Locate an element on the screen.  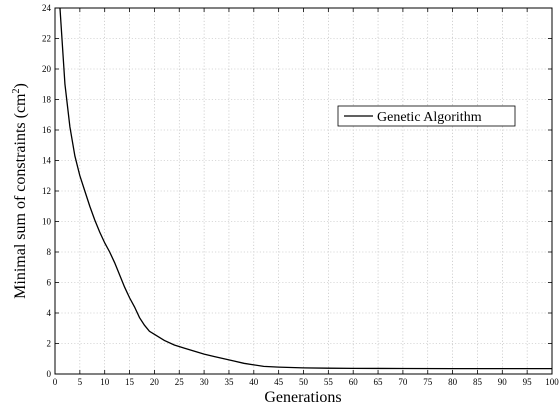
x-tick-label: 40 is located at coordinates (254, 382).